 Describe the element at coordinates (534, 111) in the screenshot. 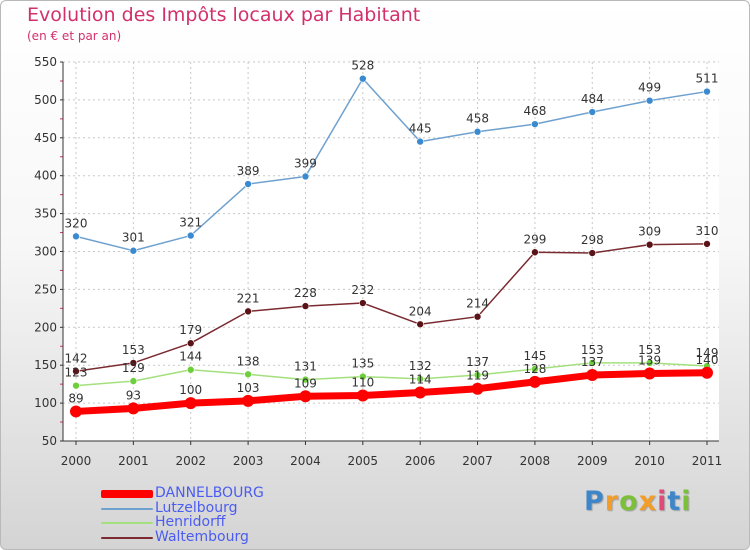

I see `data-label: 468` at that location.